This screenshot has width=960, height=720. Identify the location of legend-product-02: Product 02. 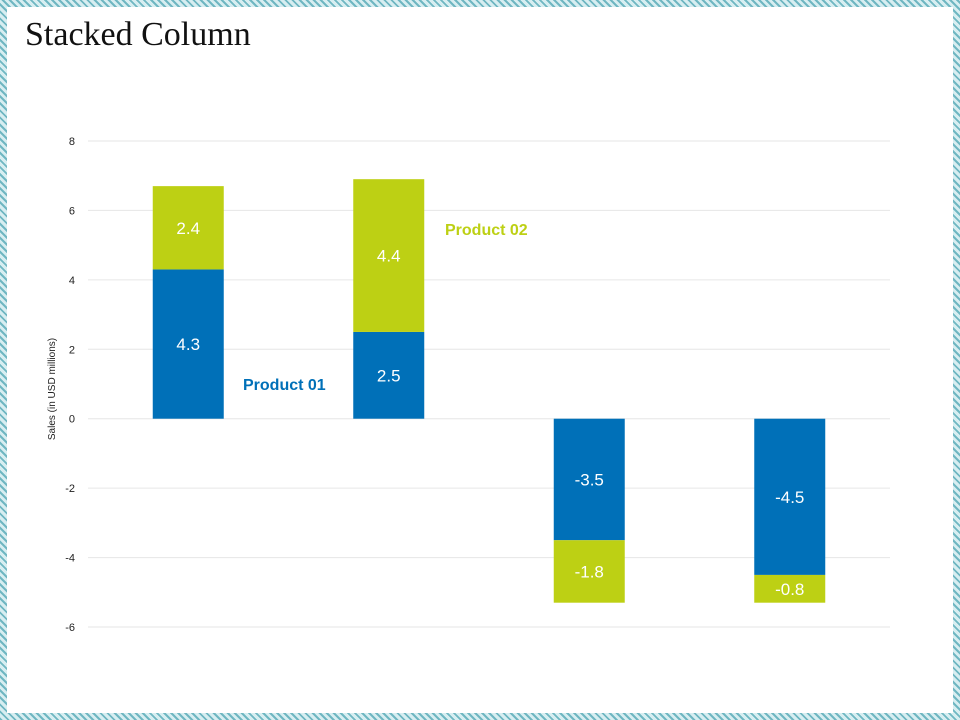
(486, 230).